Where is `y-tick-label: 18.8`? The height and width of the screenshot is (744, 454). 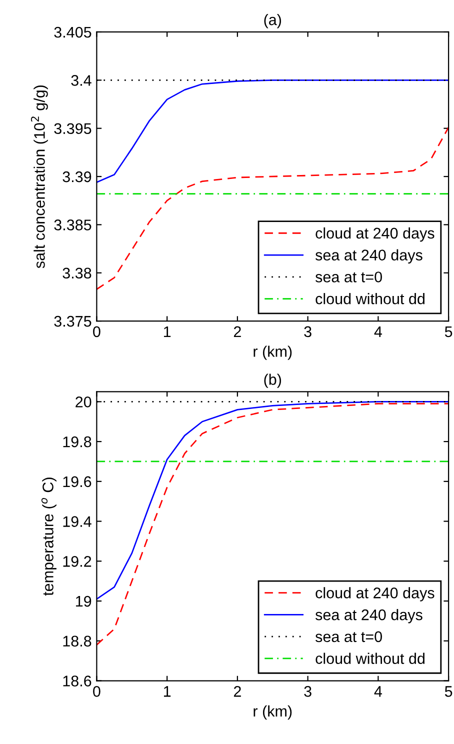 y-tick-label: 18.8 is located at coordinates (77, 641).